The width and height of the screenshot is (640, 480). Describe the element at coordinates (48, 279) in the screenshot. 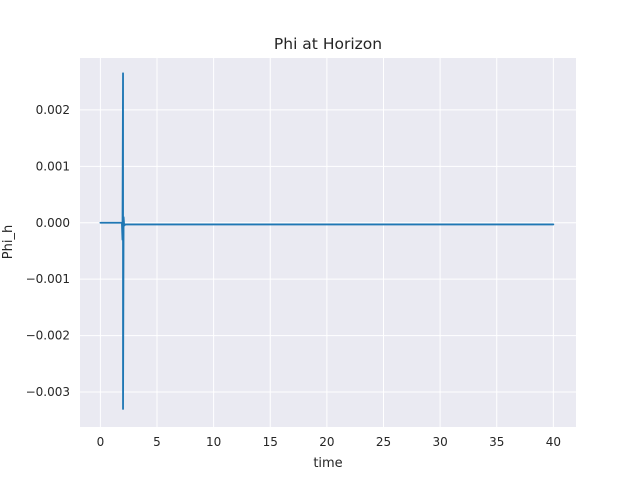

I see `y-tick-label: −0.001` at that location.